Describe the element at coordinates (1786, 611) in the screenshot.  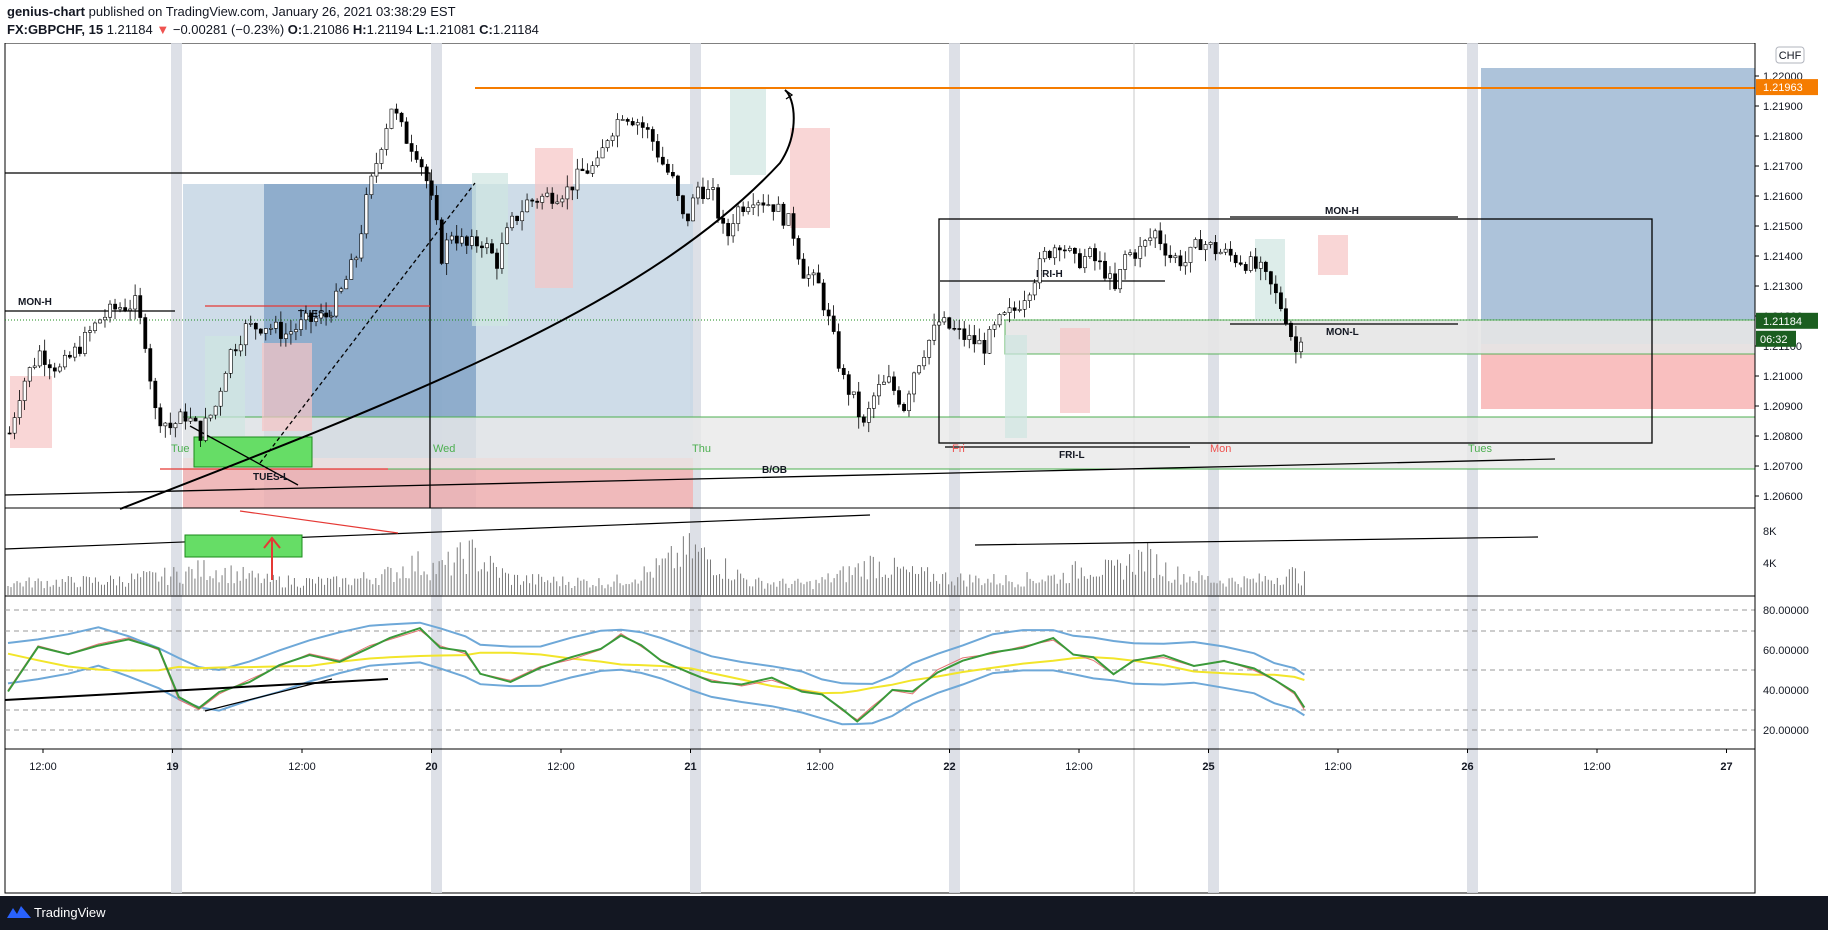
I see `osc-tick-label: 80.00000` at that location.